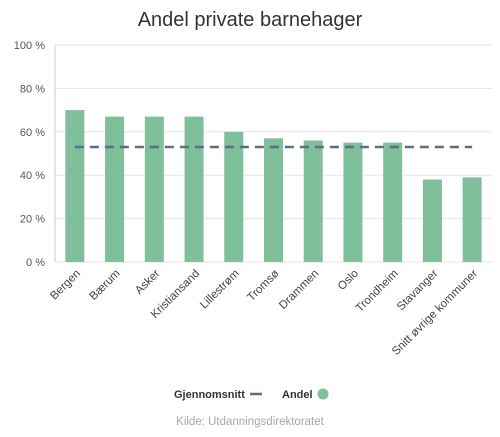 The image size is (500, 437). I want to click on legend: Gjennomsnitt Andel, so click(251, 394).